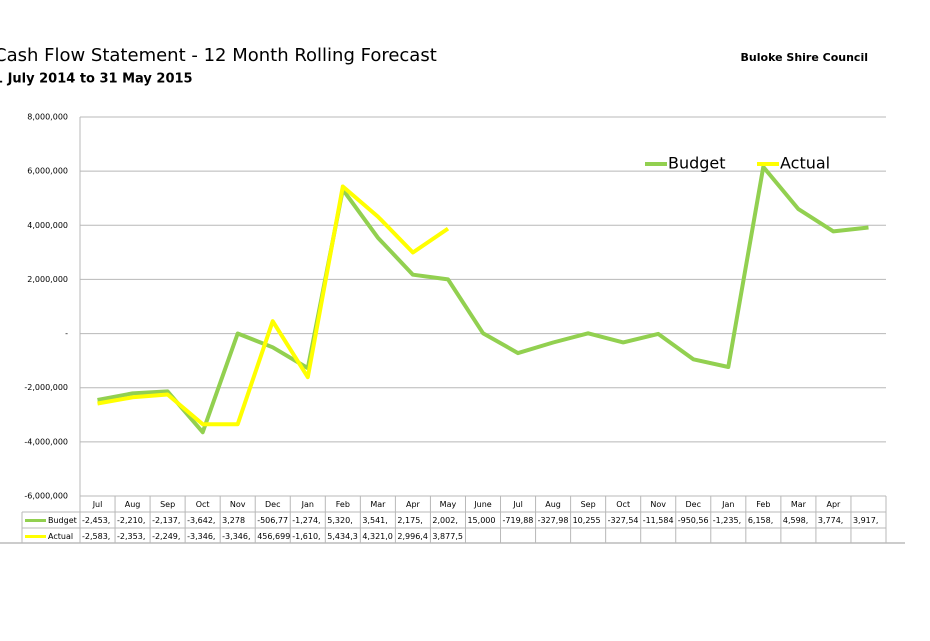 The height and width of the screenshot is (641, 930). I want to click on y-tick-label: 4,000,000, so click(47, 225).